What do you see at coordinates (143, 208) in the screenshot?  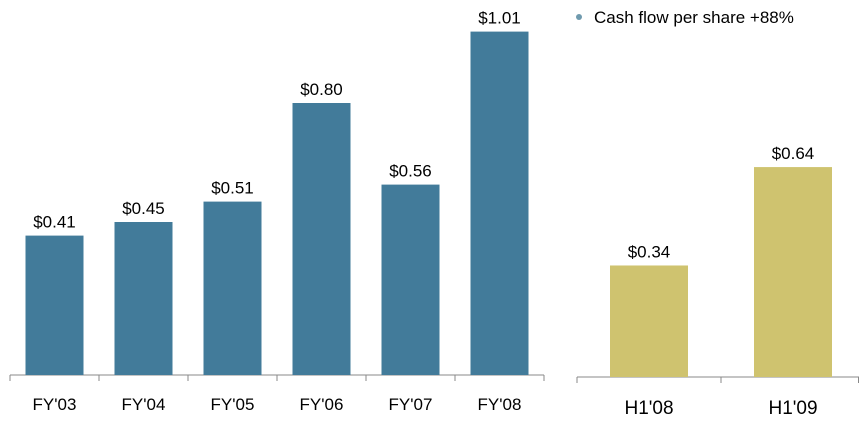 I see `value-label: $0.45` at bounding box center [143, 208].